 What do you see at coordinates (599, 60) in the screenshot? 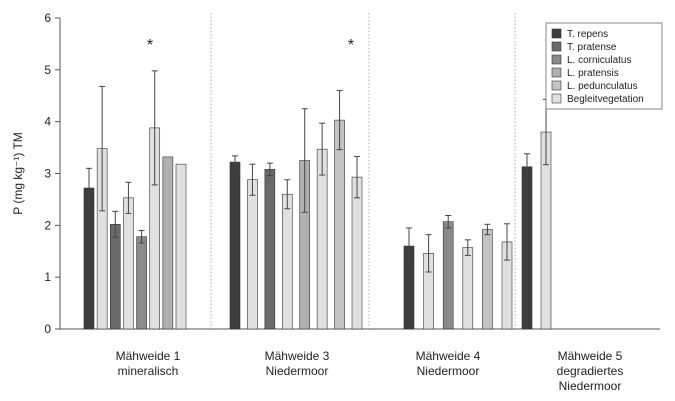
I see `legend-label: L. corniculatus` at bounding box center [599, 60].